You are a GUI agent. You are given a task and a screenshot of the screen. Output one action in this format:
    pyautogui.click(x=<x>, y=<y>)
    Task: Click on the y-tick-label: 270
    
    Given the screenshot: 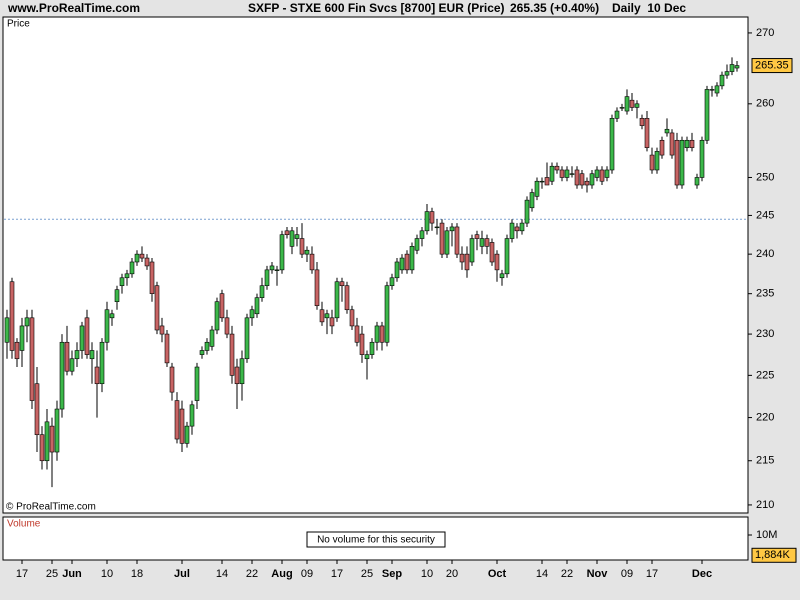 What is the action you would take?
    pyautogui.click(x=765, y=33)
    